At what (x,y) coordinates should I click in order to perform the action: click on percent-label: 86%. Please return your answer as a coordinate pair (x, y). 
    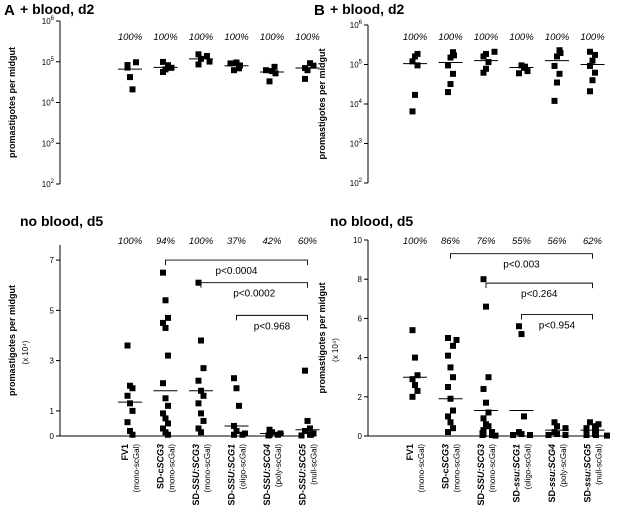
    Looking at the image, I should click on (451, 241).